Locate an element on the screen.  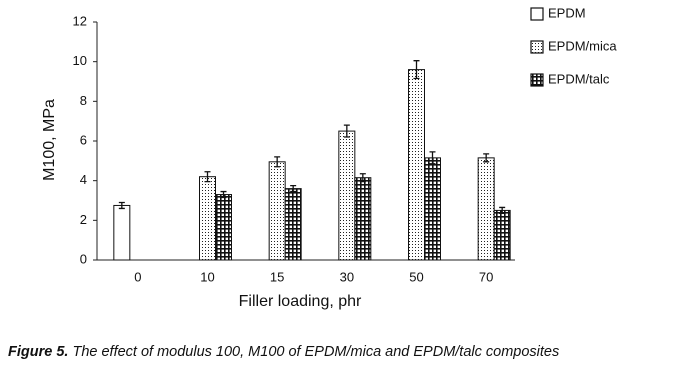
x-tick-label: 15 is located at coordinates (277, 276).